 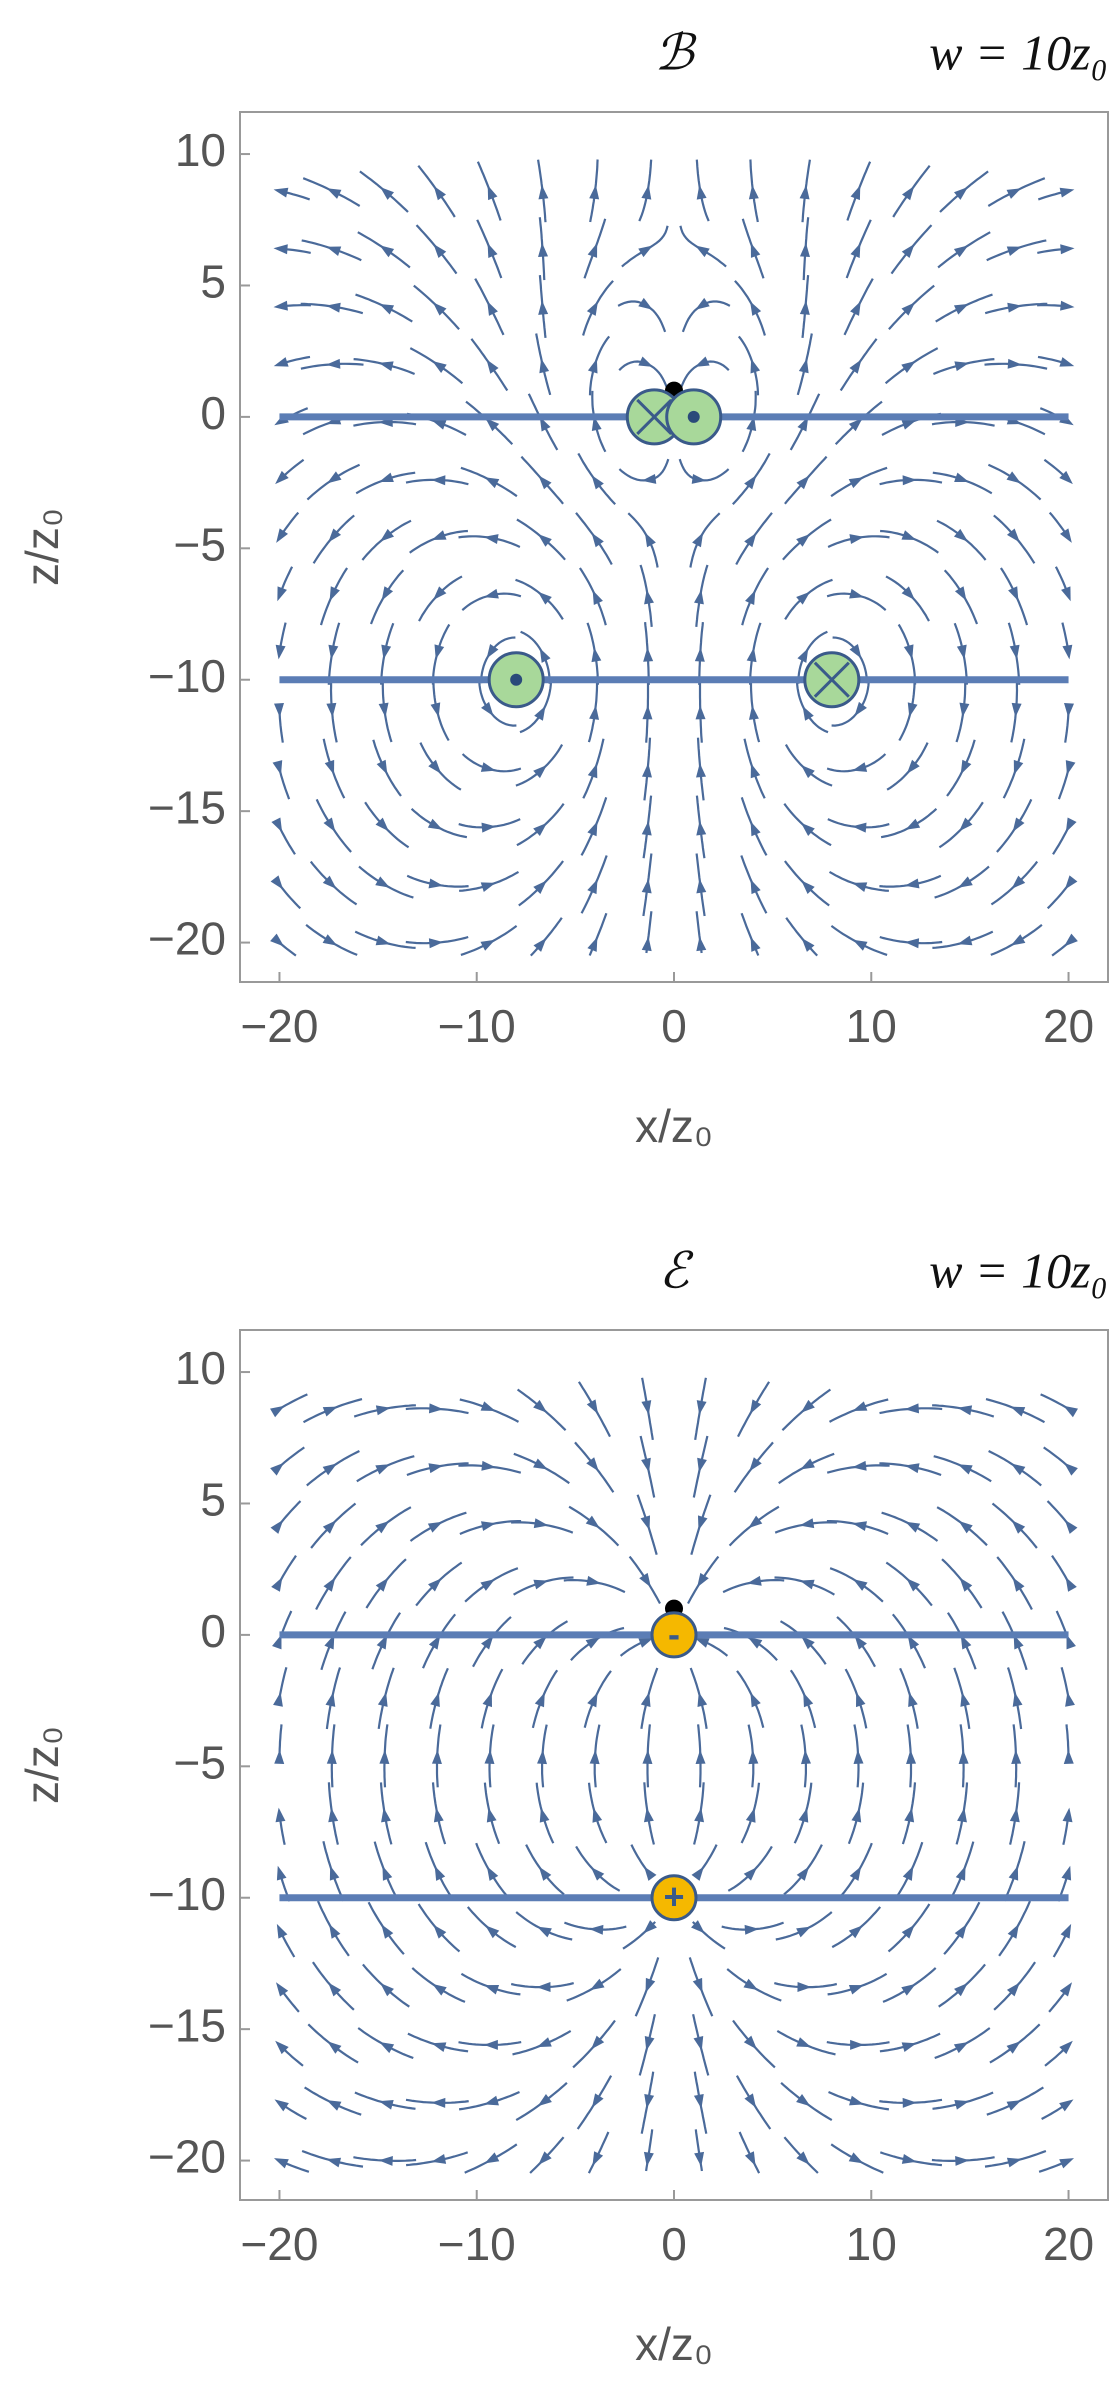 I want to click on y-tick-label: −20, so click(x=187, y=2157).